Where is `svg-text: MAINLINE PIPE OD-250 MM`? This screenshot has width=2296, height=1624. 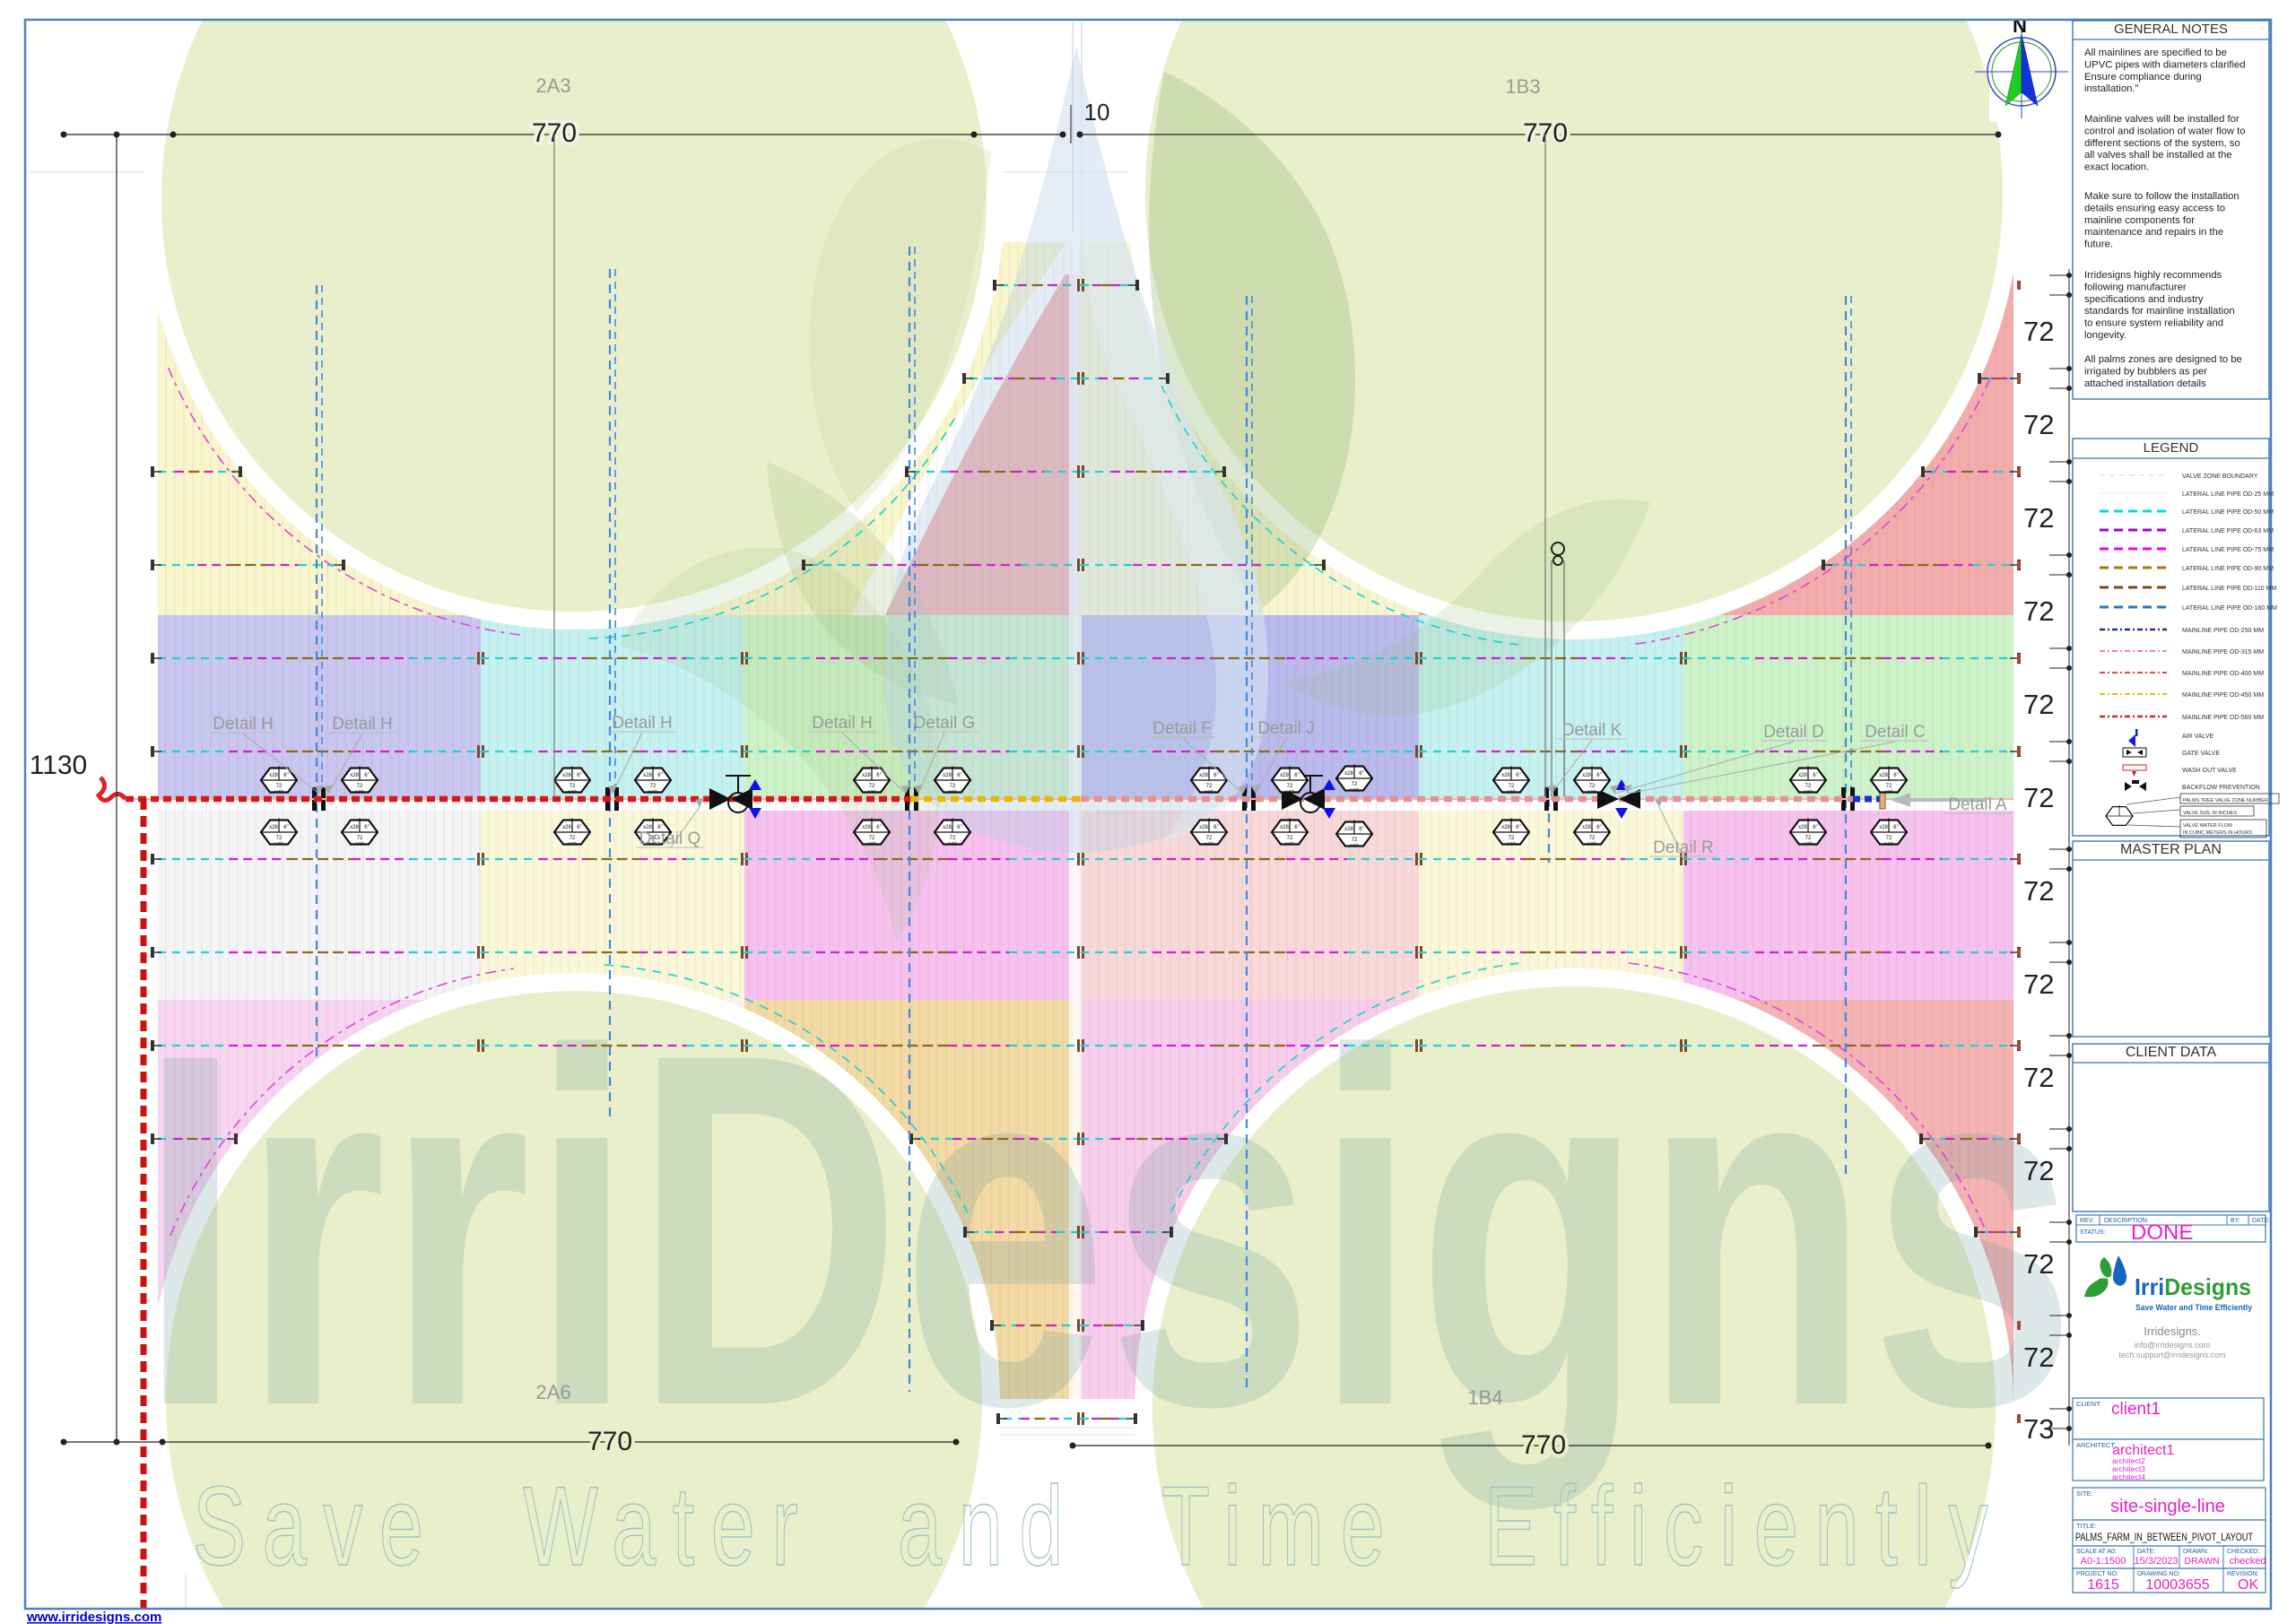 svg-text: MAINLINE PIPE OD-250 MM is located at coordinates (2223, 631).